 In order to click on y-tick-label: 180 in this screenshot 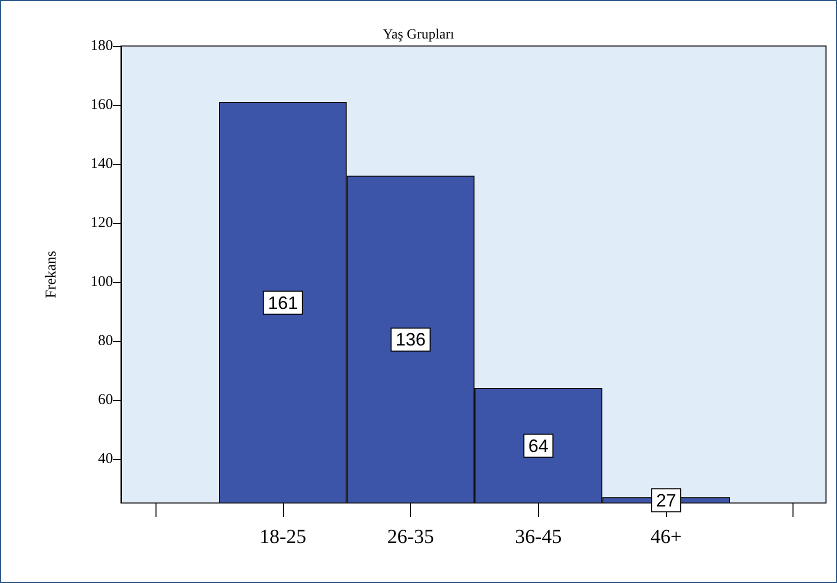, I will do `click(101, 46)`.